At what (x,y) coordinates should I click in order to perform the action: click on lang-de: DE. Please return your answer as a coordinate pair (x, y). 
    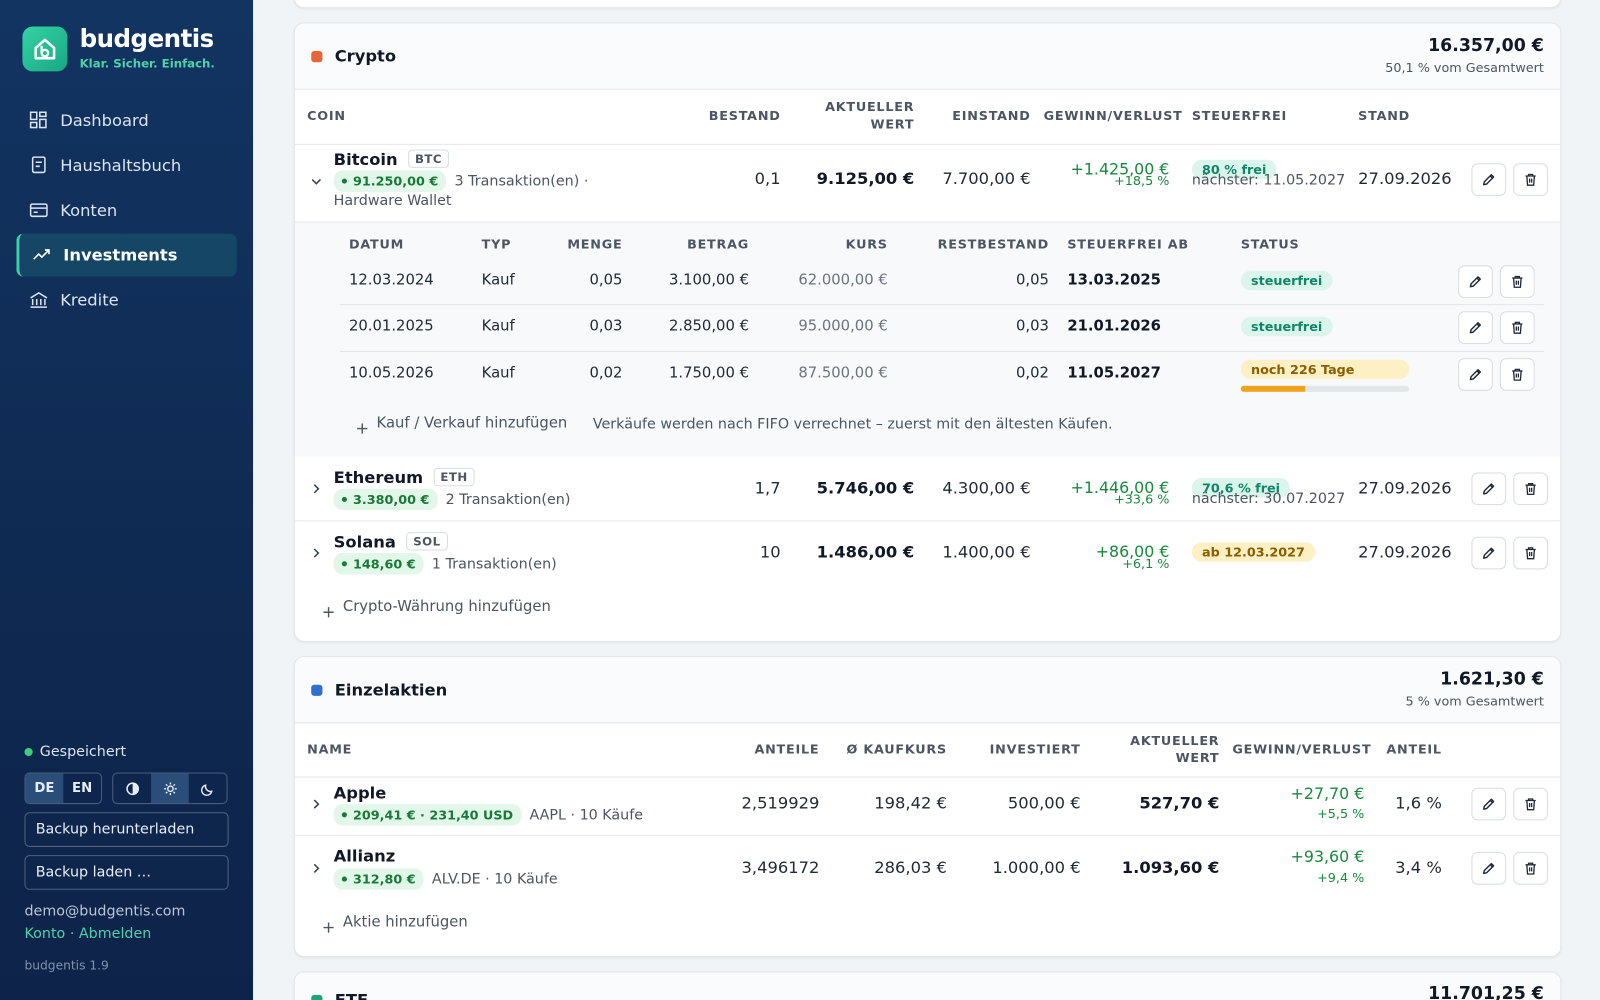
    Looking at the image, I should click on (44, 788).